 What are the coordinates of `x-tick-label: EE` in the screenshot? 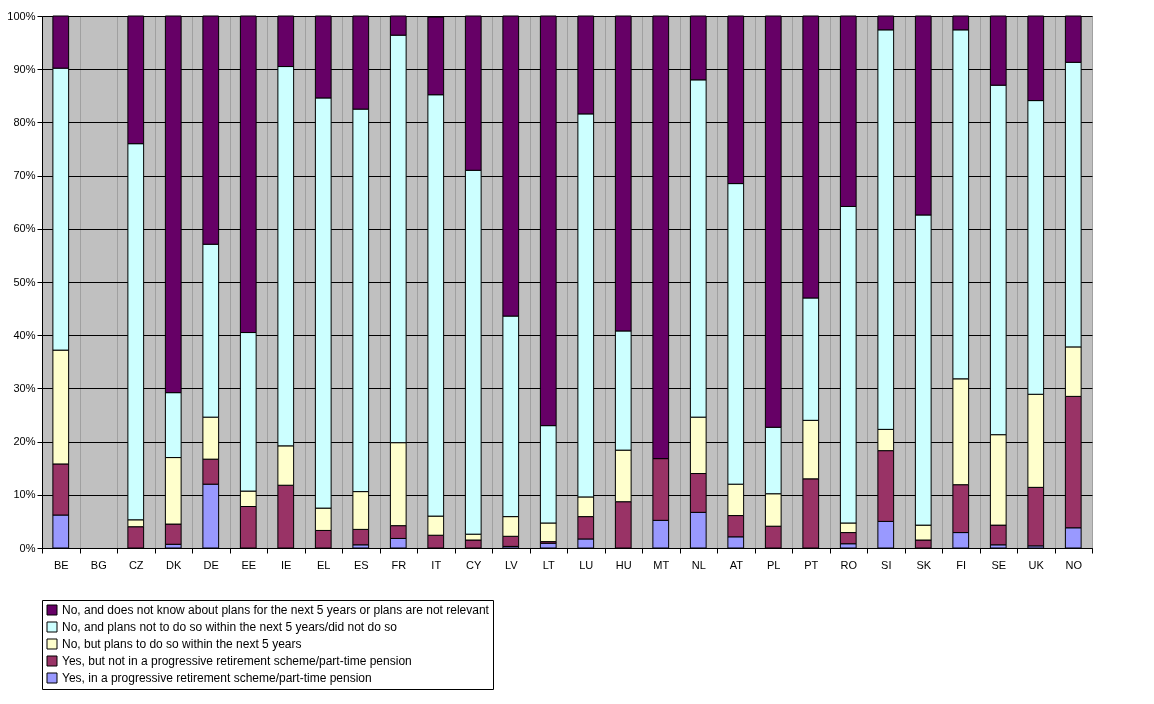 It's located at (249, 564).